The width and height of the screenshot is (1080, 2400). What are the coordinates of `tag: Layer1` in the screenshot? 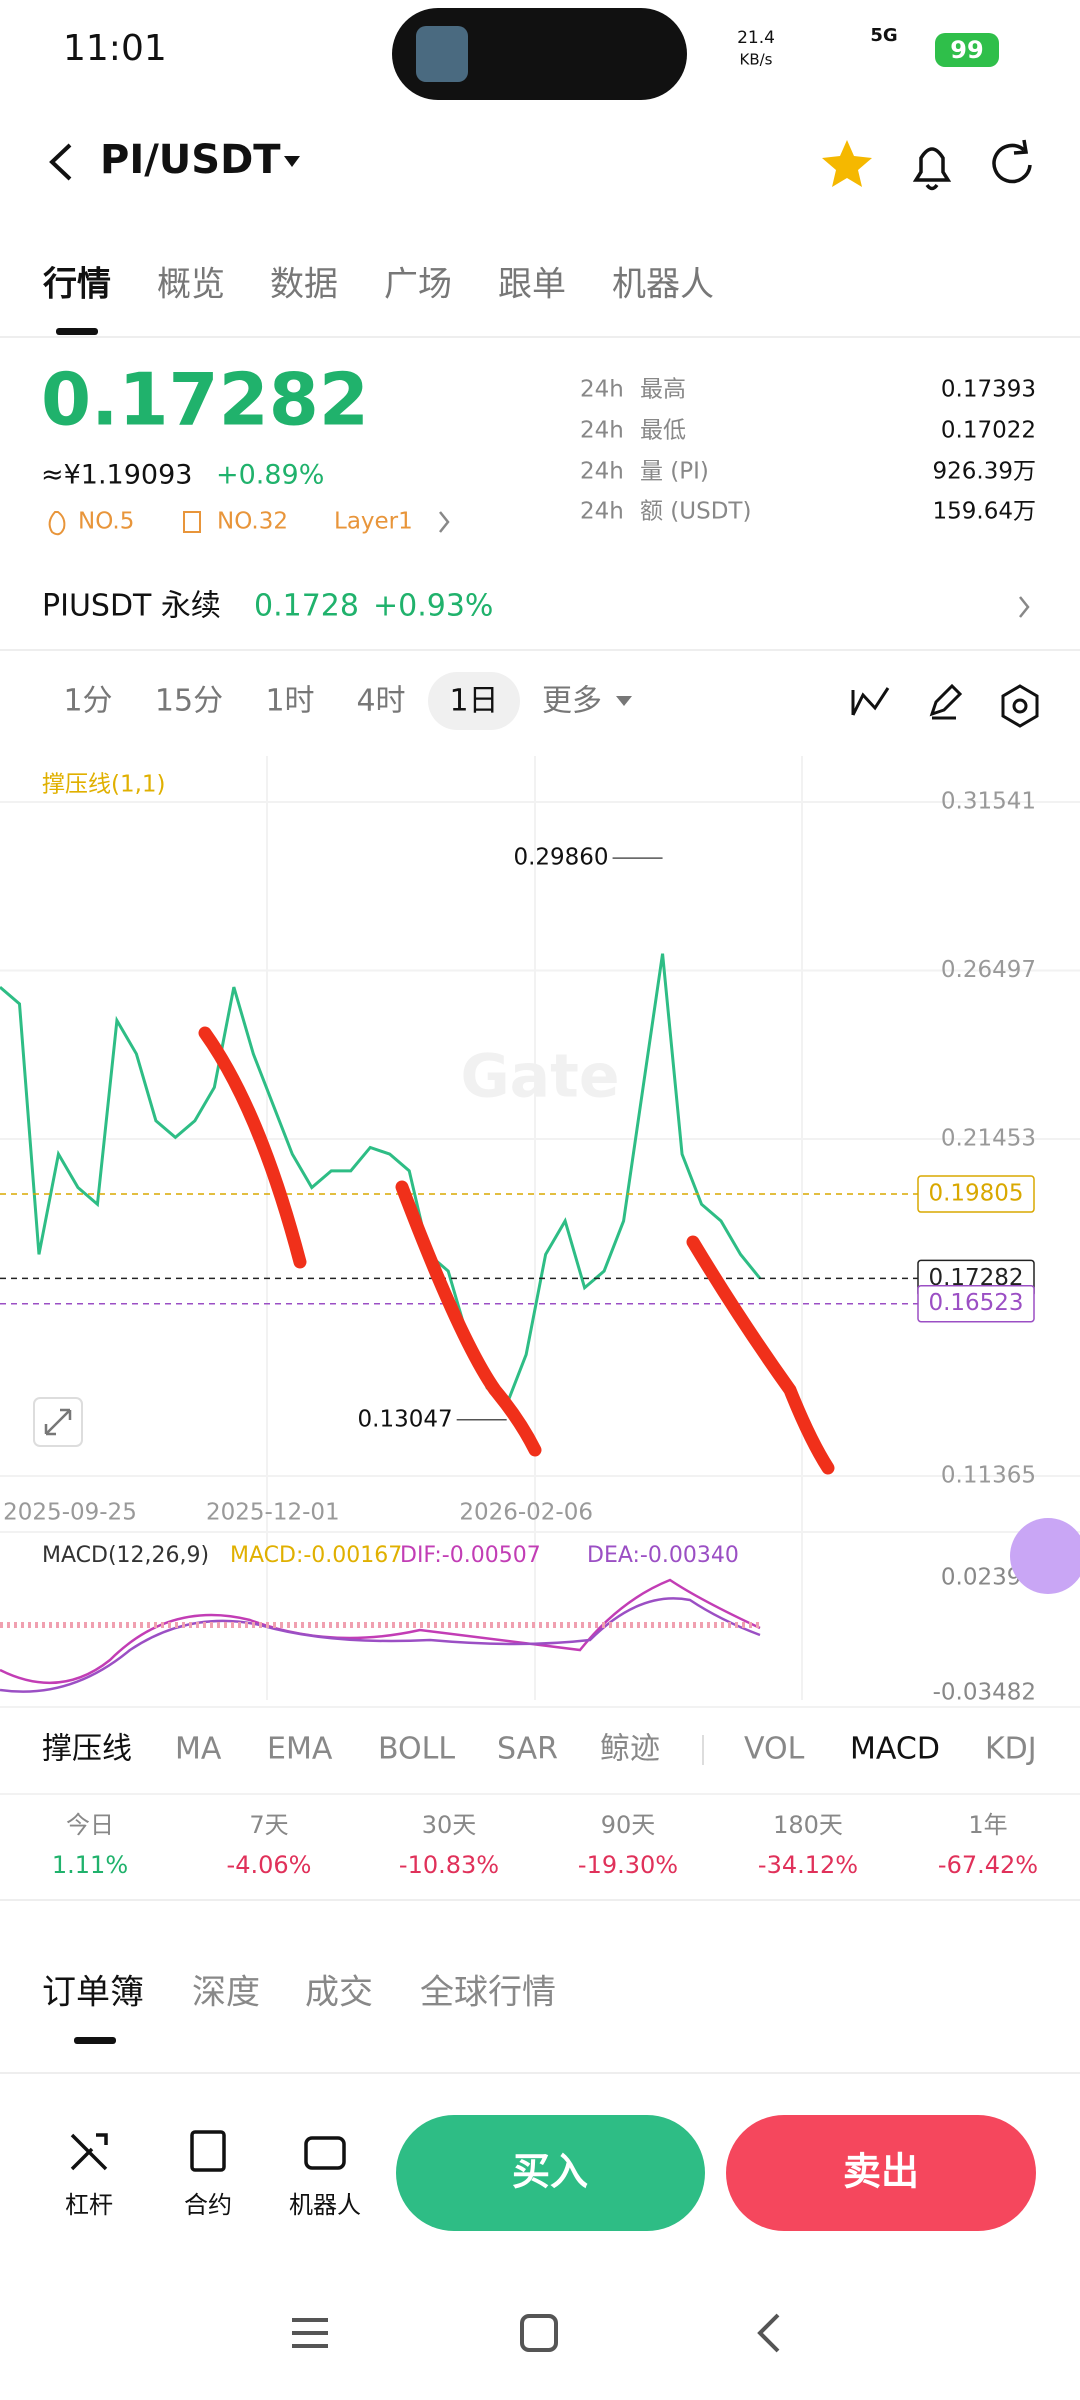 It's located at (373, 522).